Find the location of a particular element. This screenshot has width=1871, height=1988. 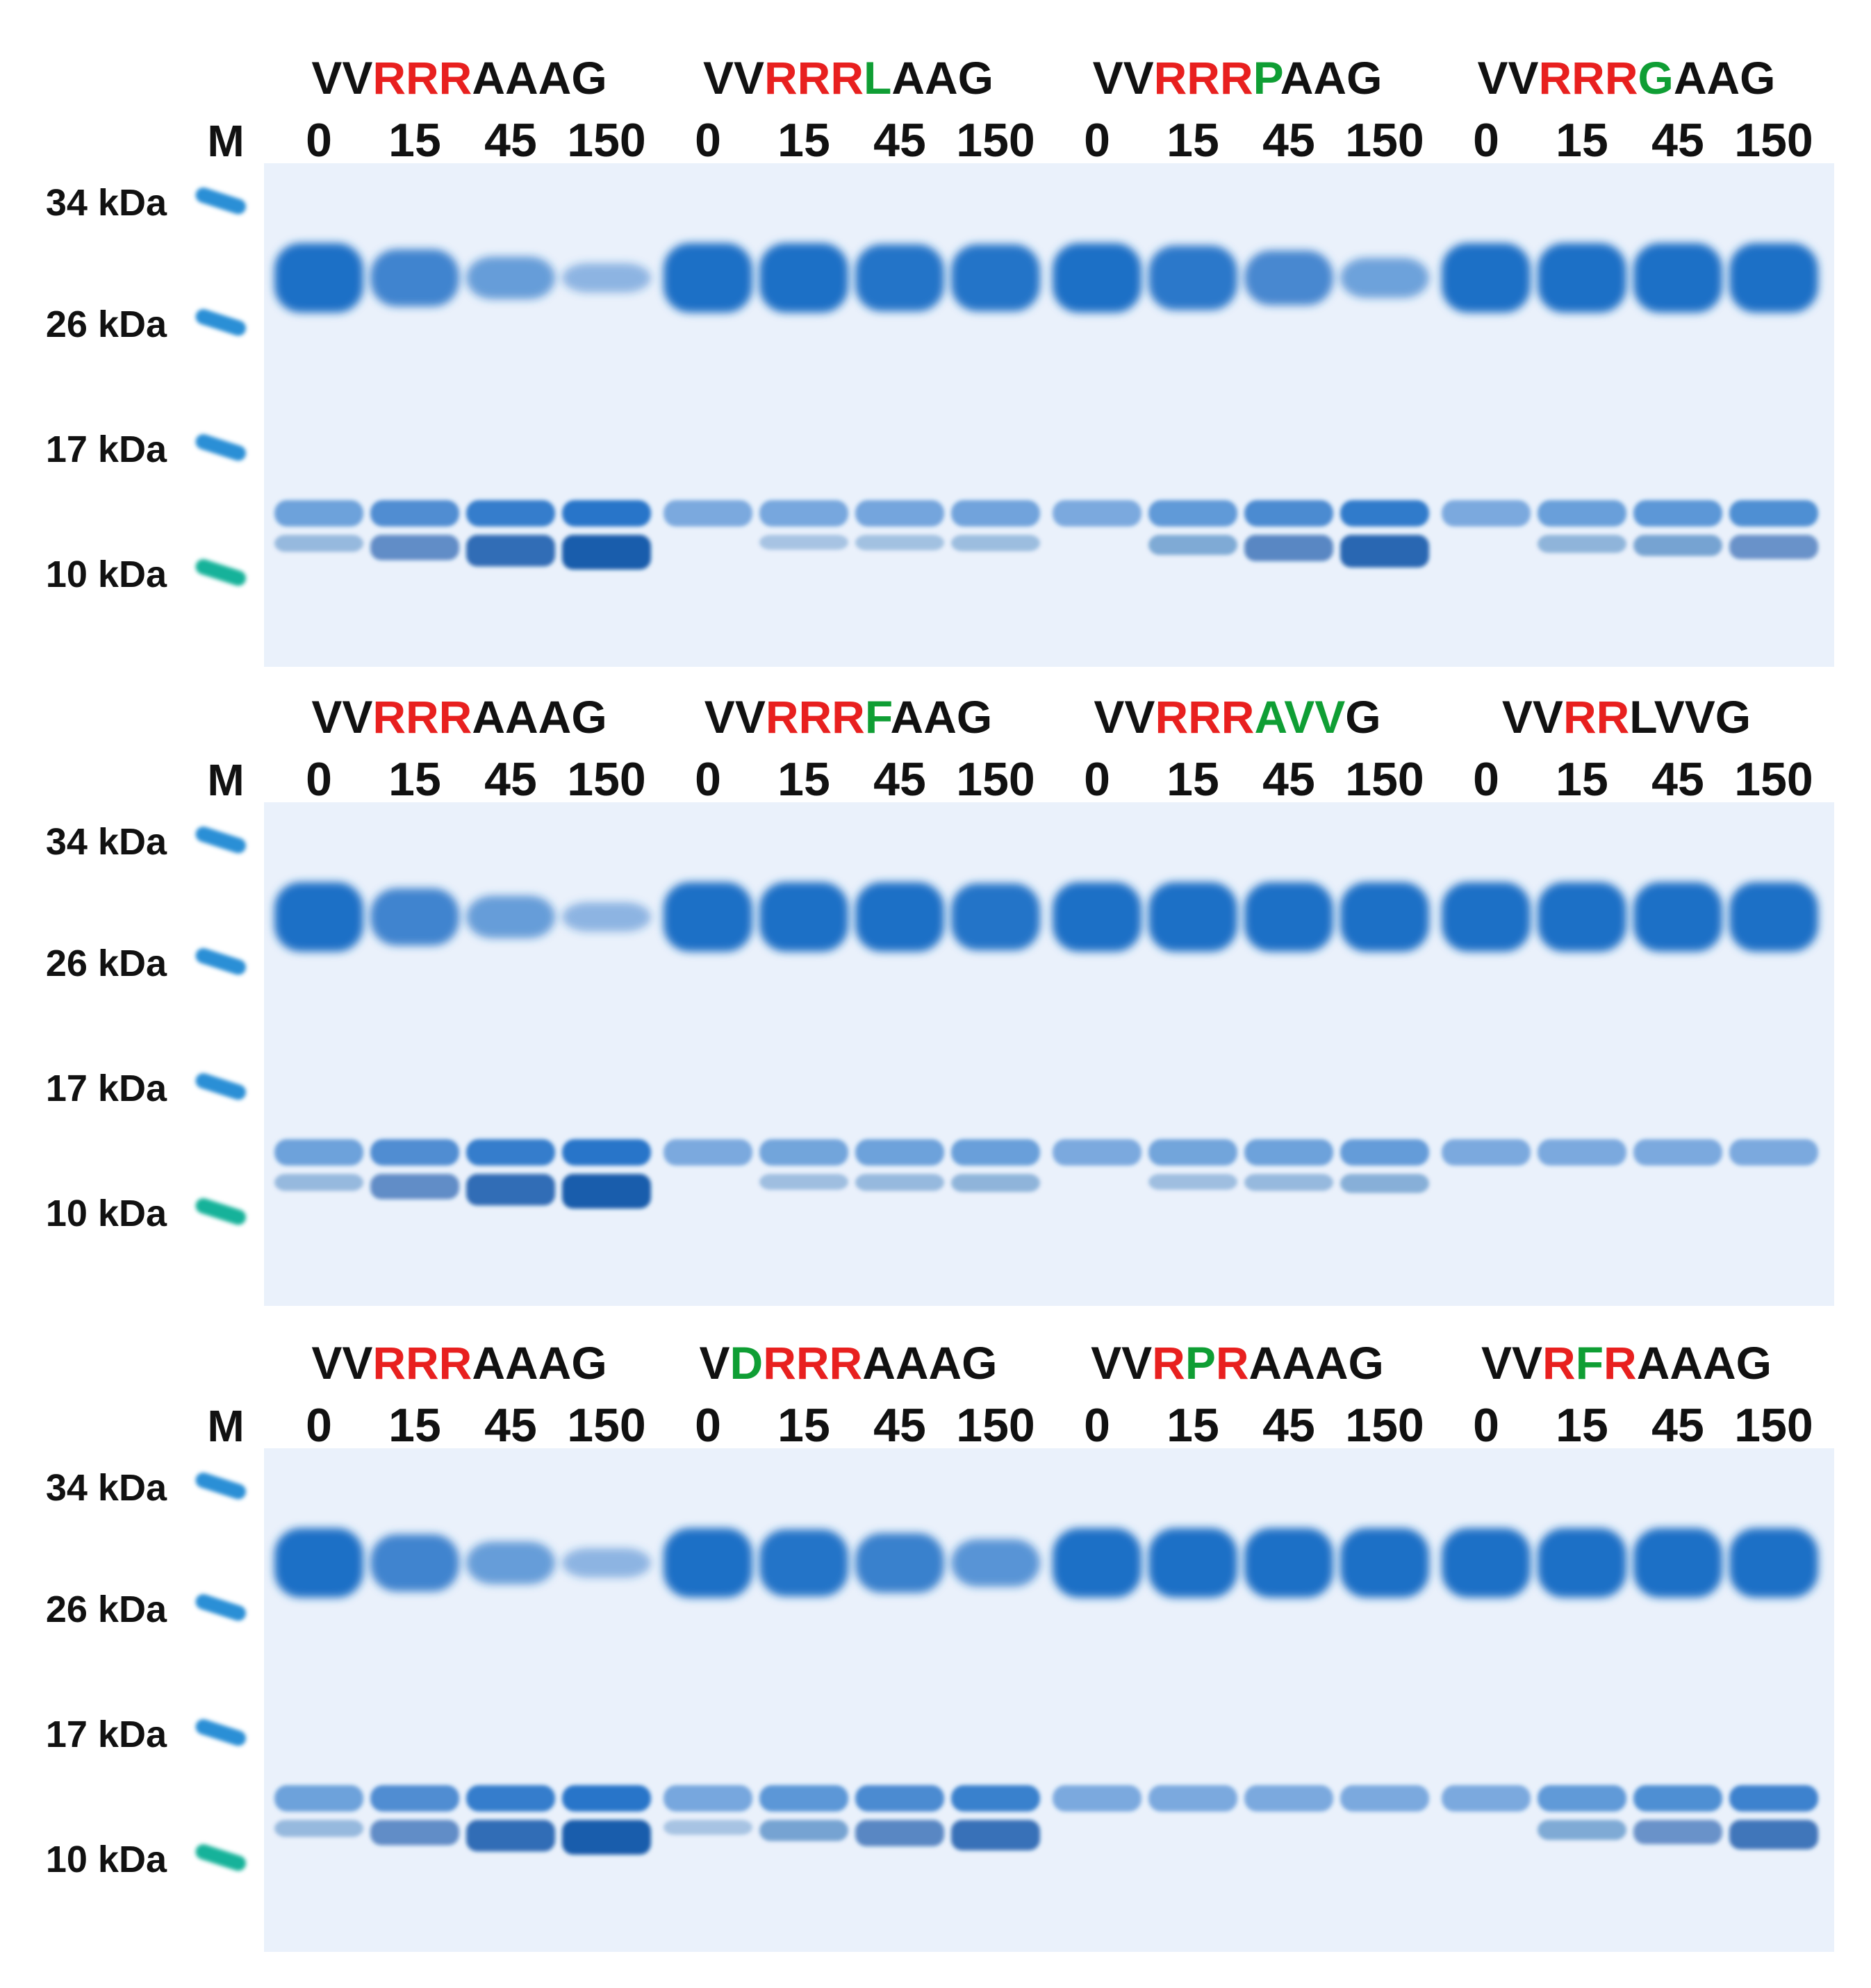

sequence-label: VVRRRFAAG is located at coordinates (848, 717).